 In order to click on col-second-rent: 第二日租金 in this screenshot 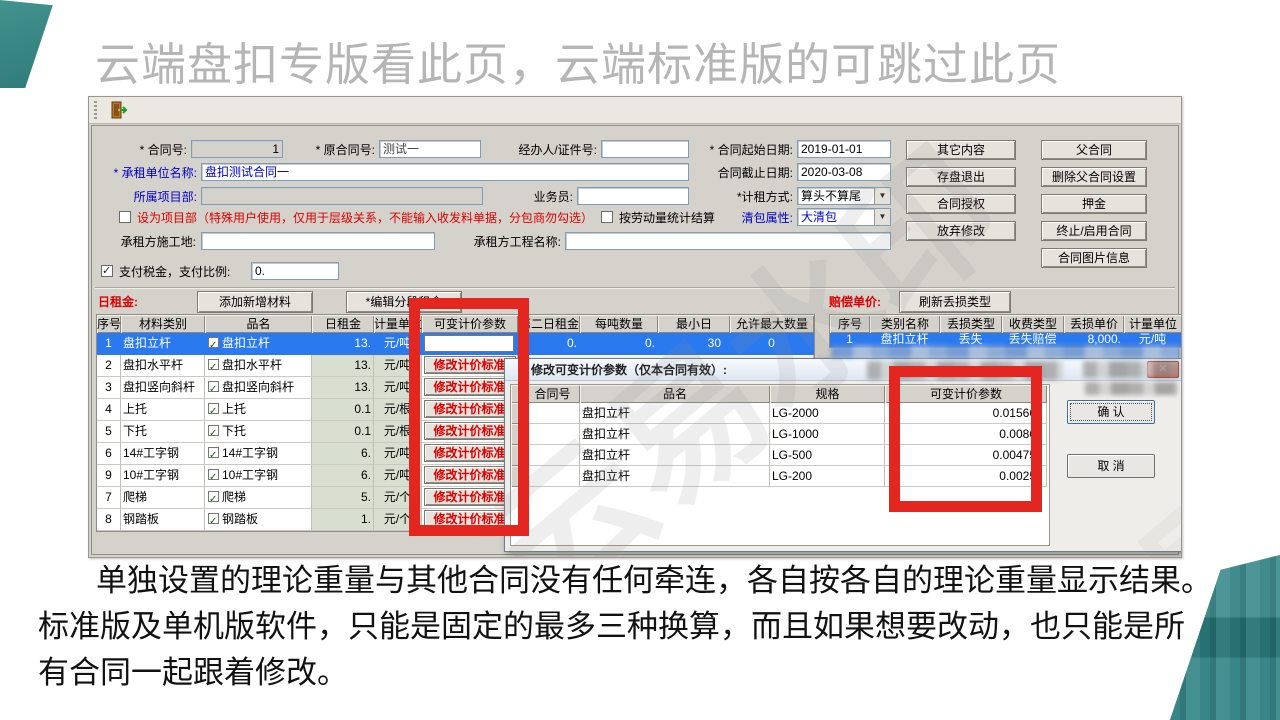, I will do `click(549, 324)`.